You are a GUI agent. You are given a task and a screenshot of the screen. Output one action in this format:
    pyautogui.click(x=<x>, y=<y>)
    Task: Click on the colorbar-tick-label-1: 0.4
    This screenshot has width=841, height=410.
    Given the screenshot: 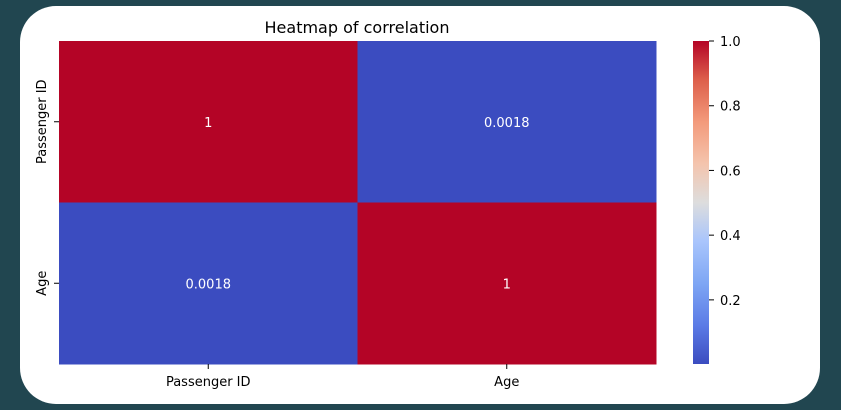 What is the action you would take?
    pyautogui.click(x=730, y=236)
    